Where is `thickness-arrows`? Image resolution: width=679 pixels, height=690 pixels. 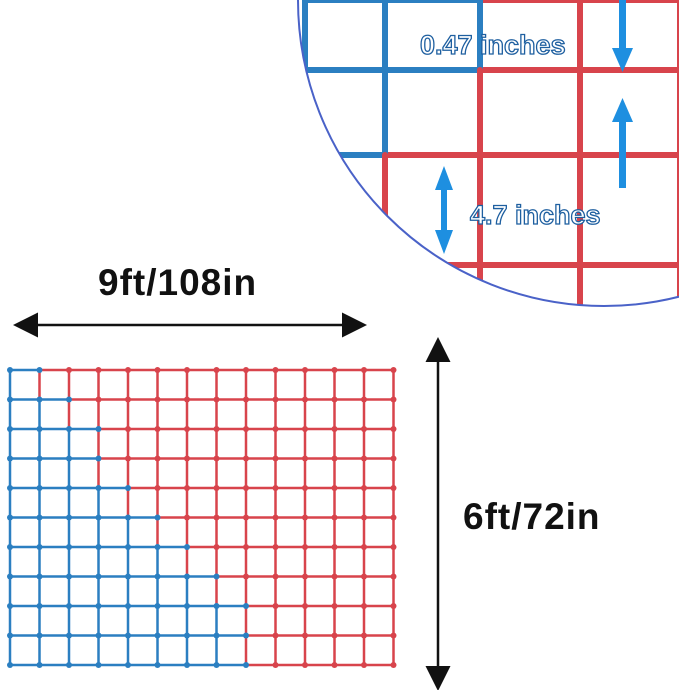 thickness-arrows is located at coordinates (534, 127).